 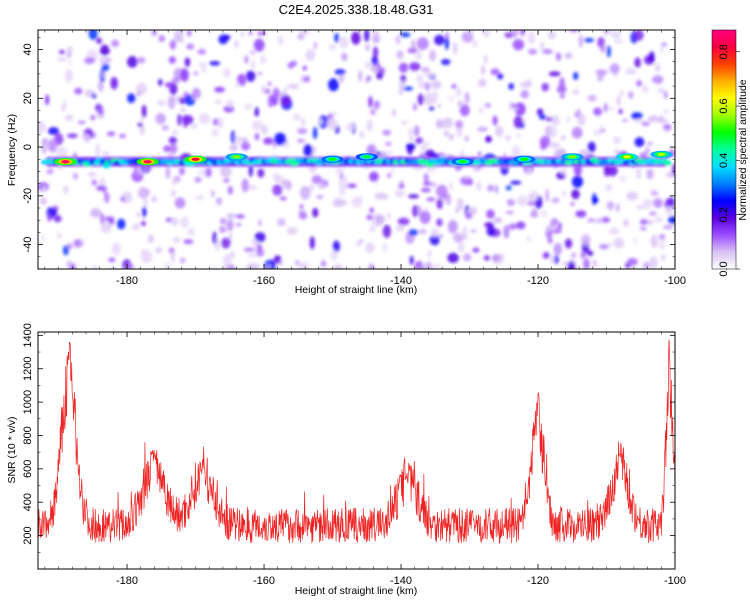 I want to click on hot-spot-core, so click(x=627, y=157).